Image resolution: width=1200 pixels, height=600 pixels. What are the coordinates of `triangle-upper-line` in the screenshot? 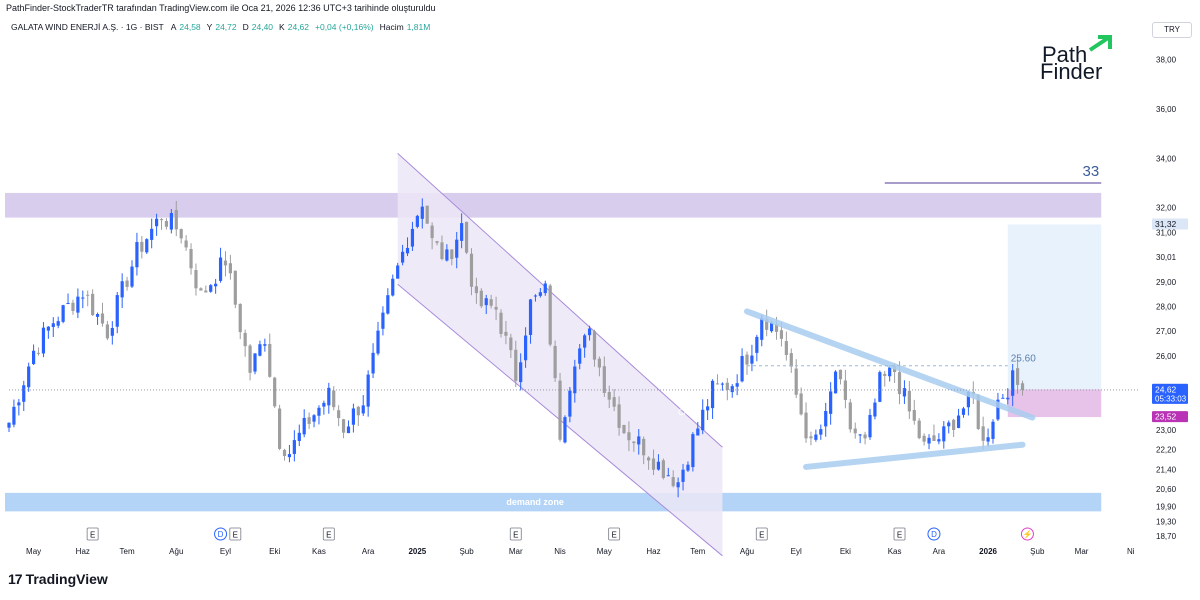 It's located at (890, 364).